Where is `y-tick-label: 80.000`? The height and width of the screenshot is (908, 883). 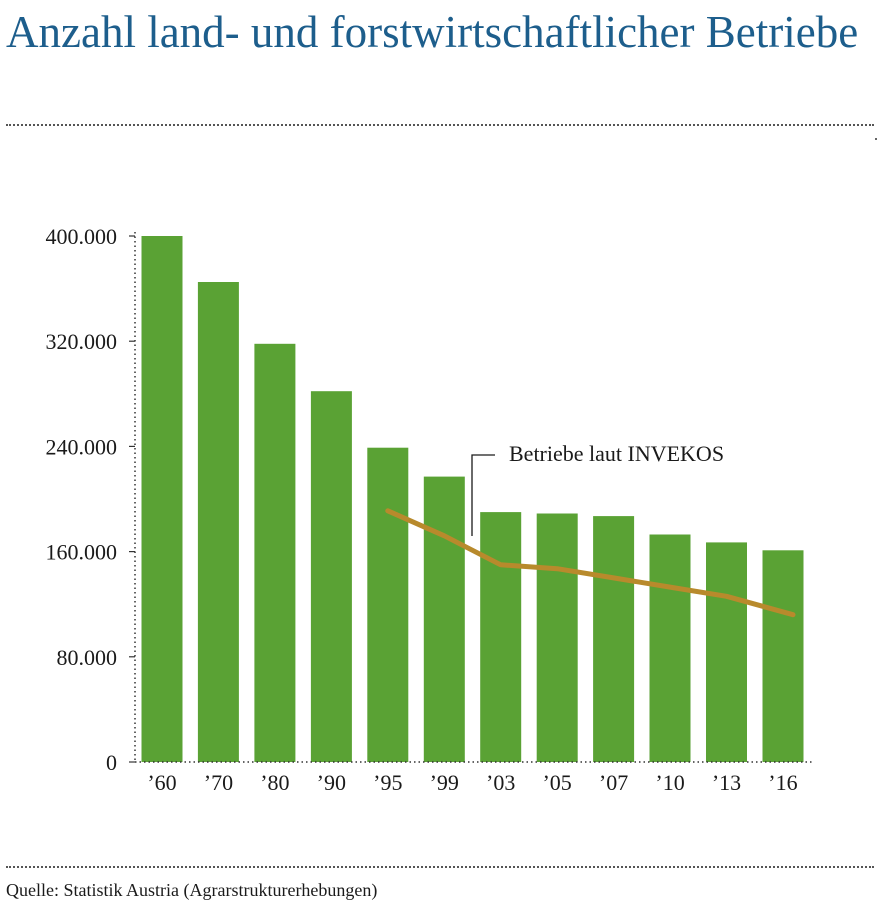 y-tick-label: 80.000 is located at coordinates (87, 657).